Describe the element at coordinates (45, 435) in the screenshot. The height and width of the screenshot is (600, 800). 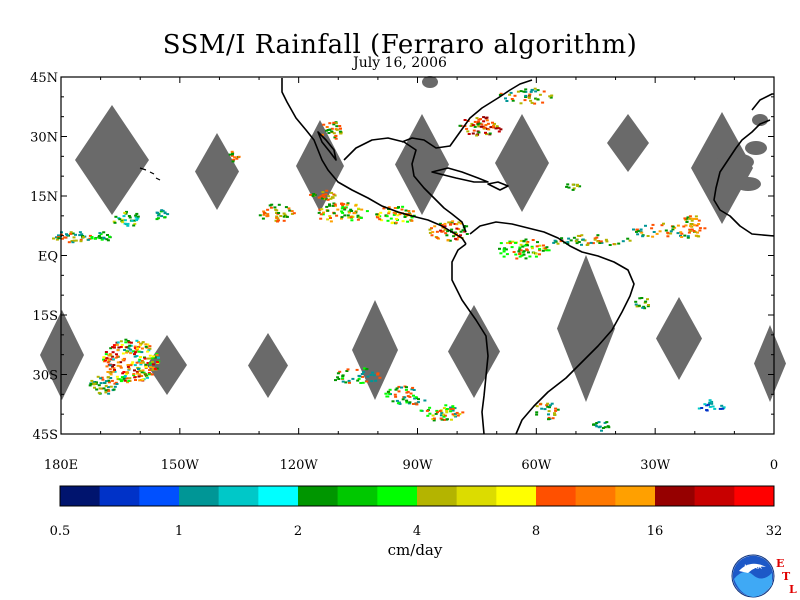
I see `lat-label: 45S` at that location.